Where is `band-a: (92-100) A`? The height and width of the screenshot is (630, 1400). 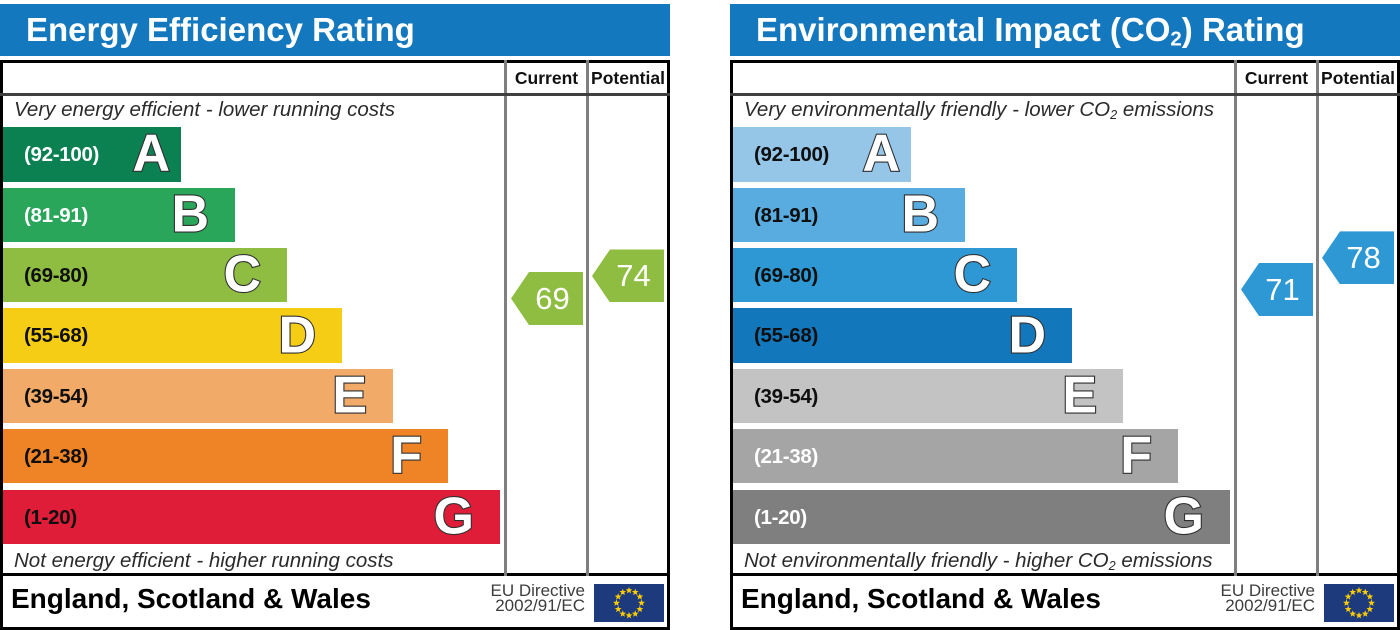 band-a: (92-100) A is located at coordinates (92, 153).